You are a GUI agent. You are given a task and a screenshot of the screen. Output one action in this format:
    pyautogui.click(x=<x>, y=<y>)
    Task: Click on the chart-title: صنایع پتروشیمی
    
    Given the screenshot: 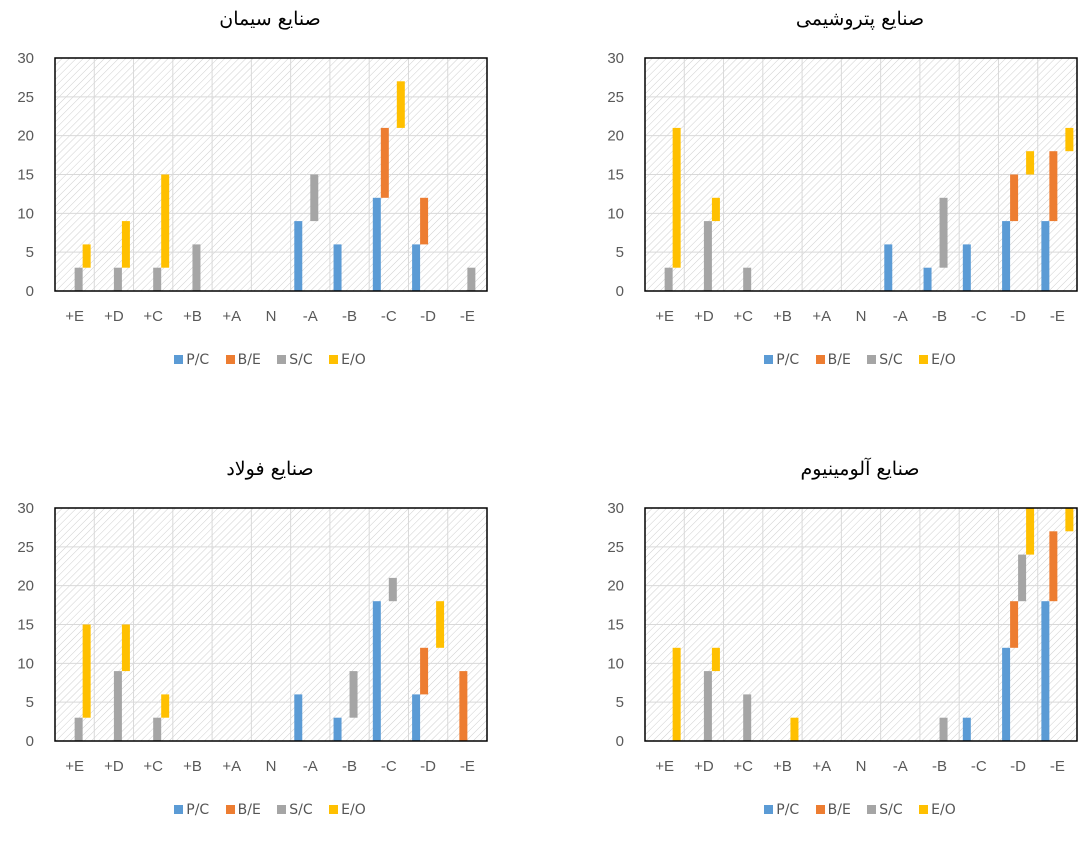 What is the action you would take?
    pyautogui.click(x=860, y=19)
    